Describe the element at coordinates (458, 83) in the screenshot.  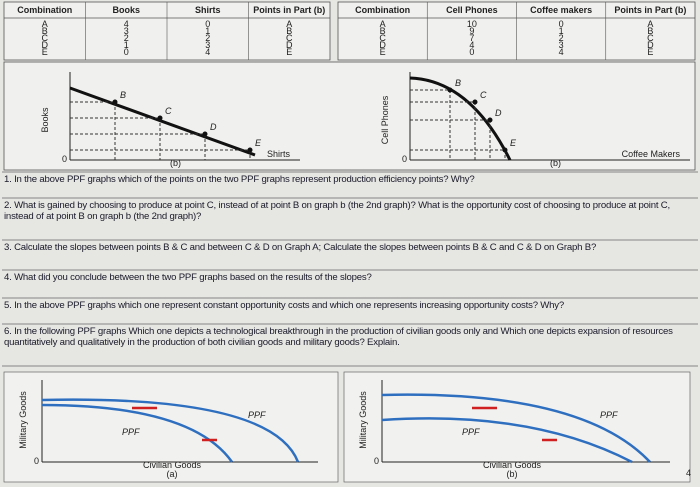
I see `point-label: B` at that location.